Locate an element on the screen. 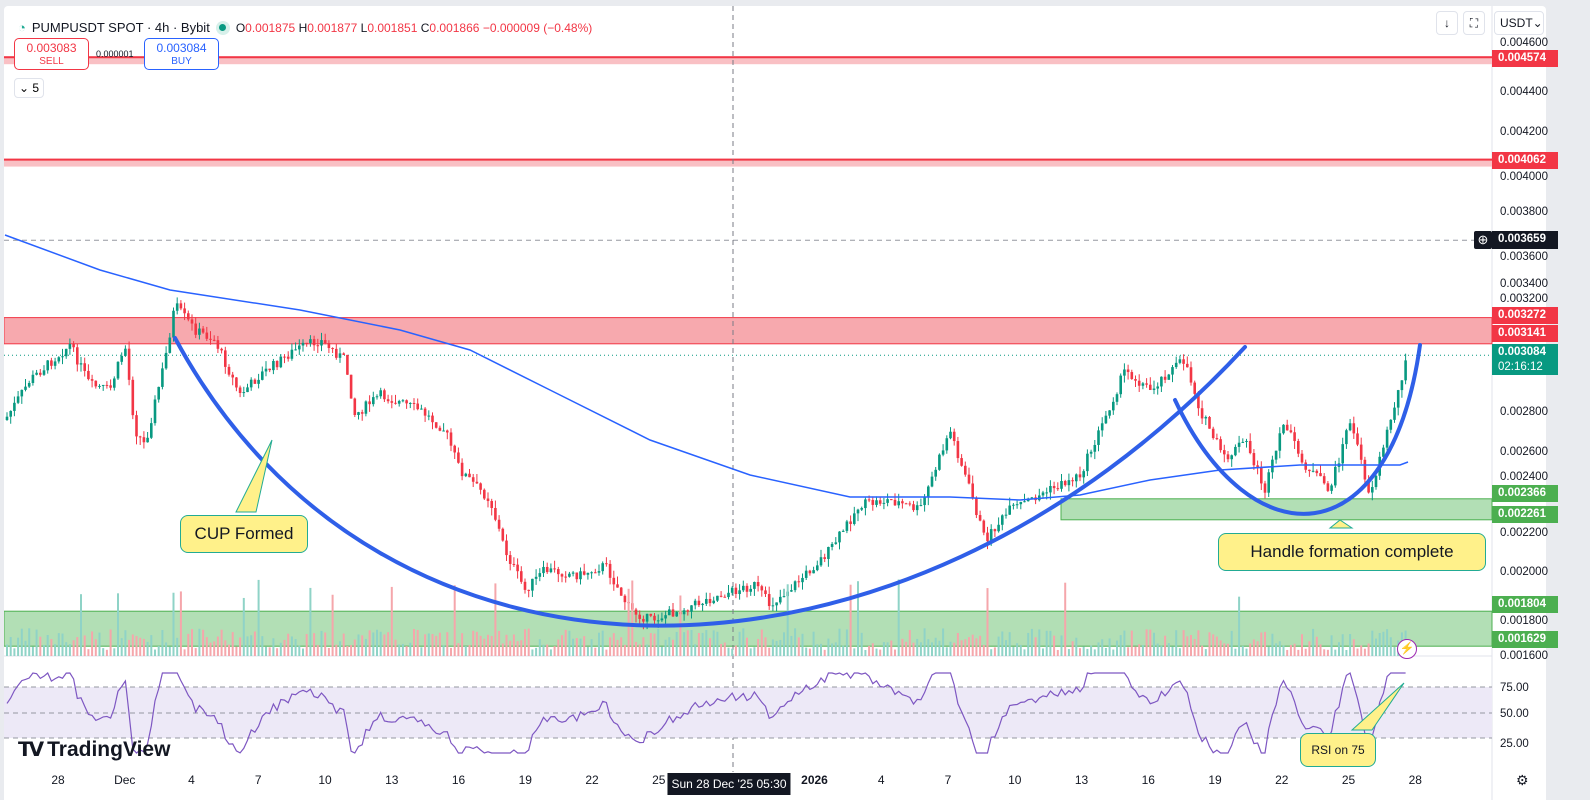 The image size is (1590, 800). currency-select: USDT ⌄ is located at coordinates (1519, 23).